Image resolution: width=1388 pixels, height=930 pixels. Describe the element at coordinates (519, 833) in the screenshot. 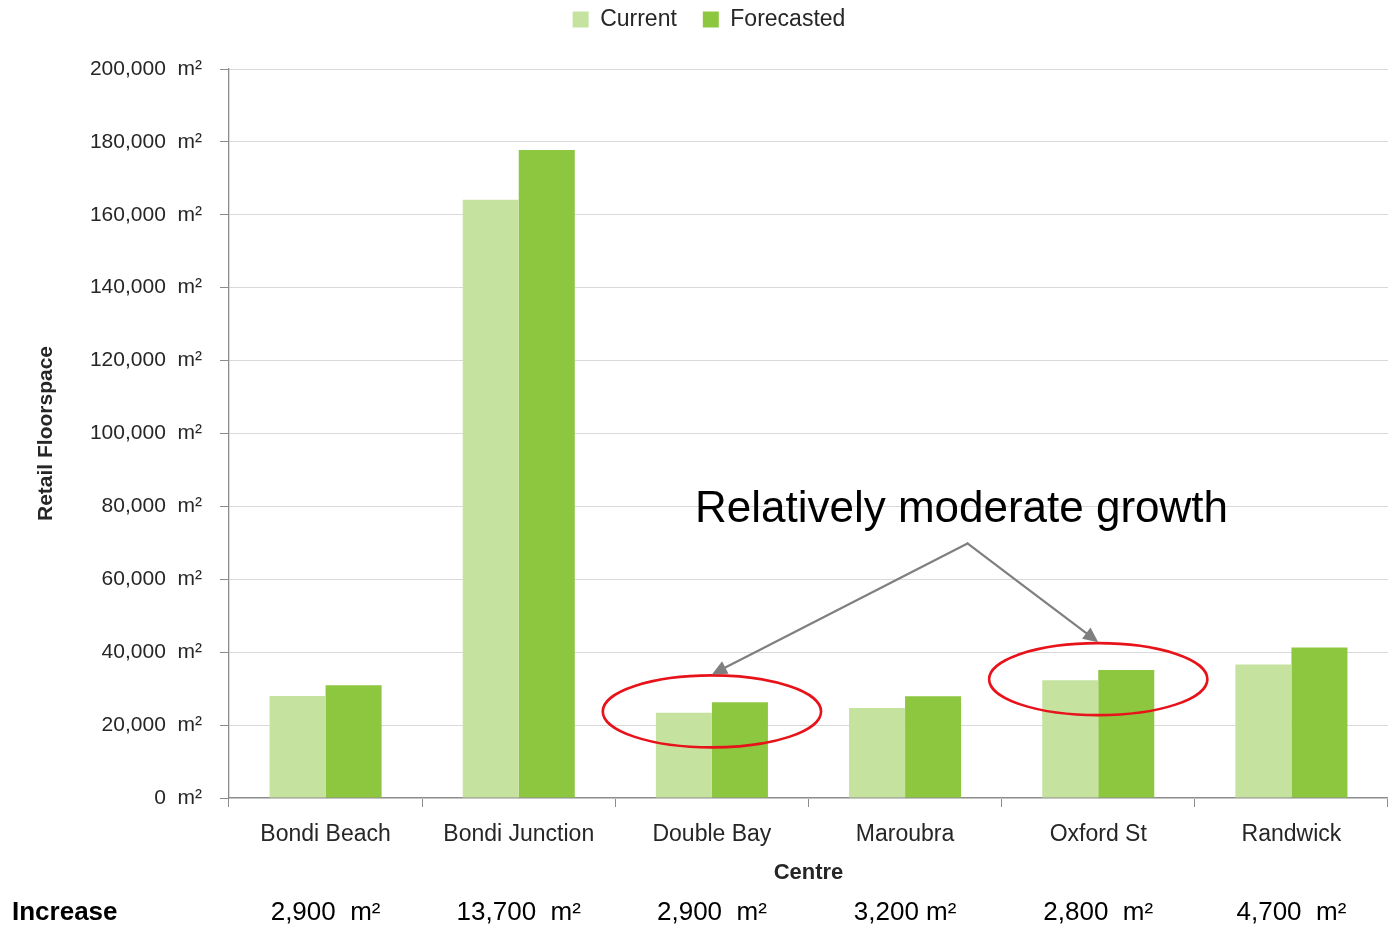

I see `x-tick-label: Bondi Junction` at that location.